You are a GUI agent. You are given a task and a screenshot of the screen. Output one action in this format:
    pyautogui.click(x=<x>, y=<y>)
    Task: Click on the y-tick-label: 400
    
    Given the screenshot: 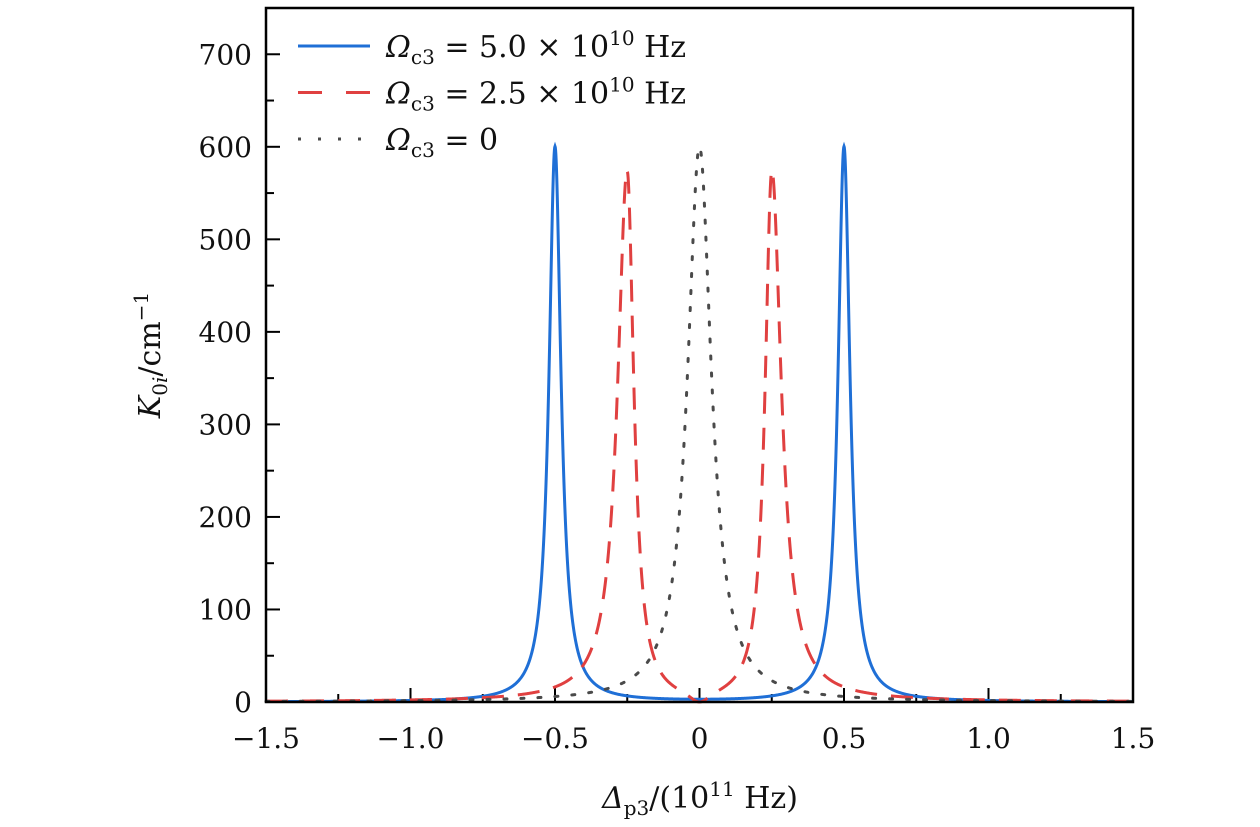 What is the action you would take?
    pyautogui.click(x=225, y=332)
    